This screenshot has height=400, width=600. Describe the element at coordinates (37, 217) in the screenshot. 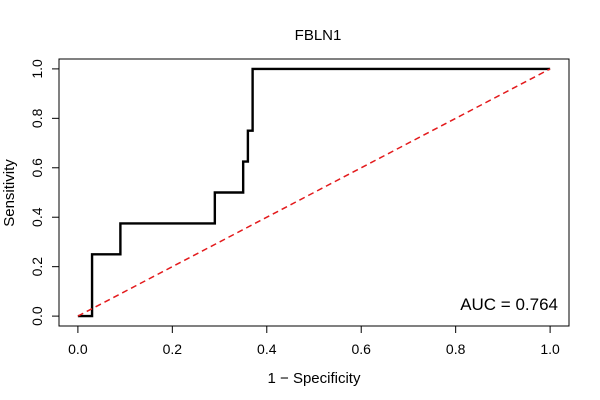

I see `y-tick-label: 0.4` at that location.